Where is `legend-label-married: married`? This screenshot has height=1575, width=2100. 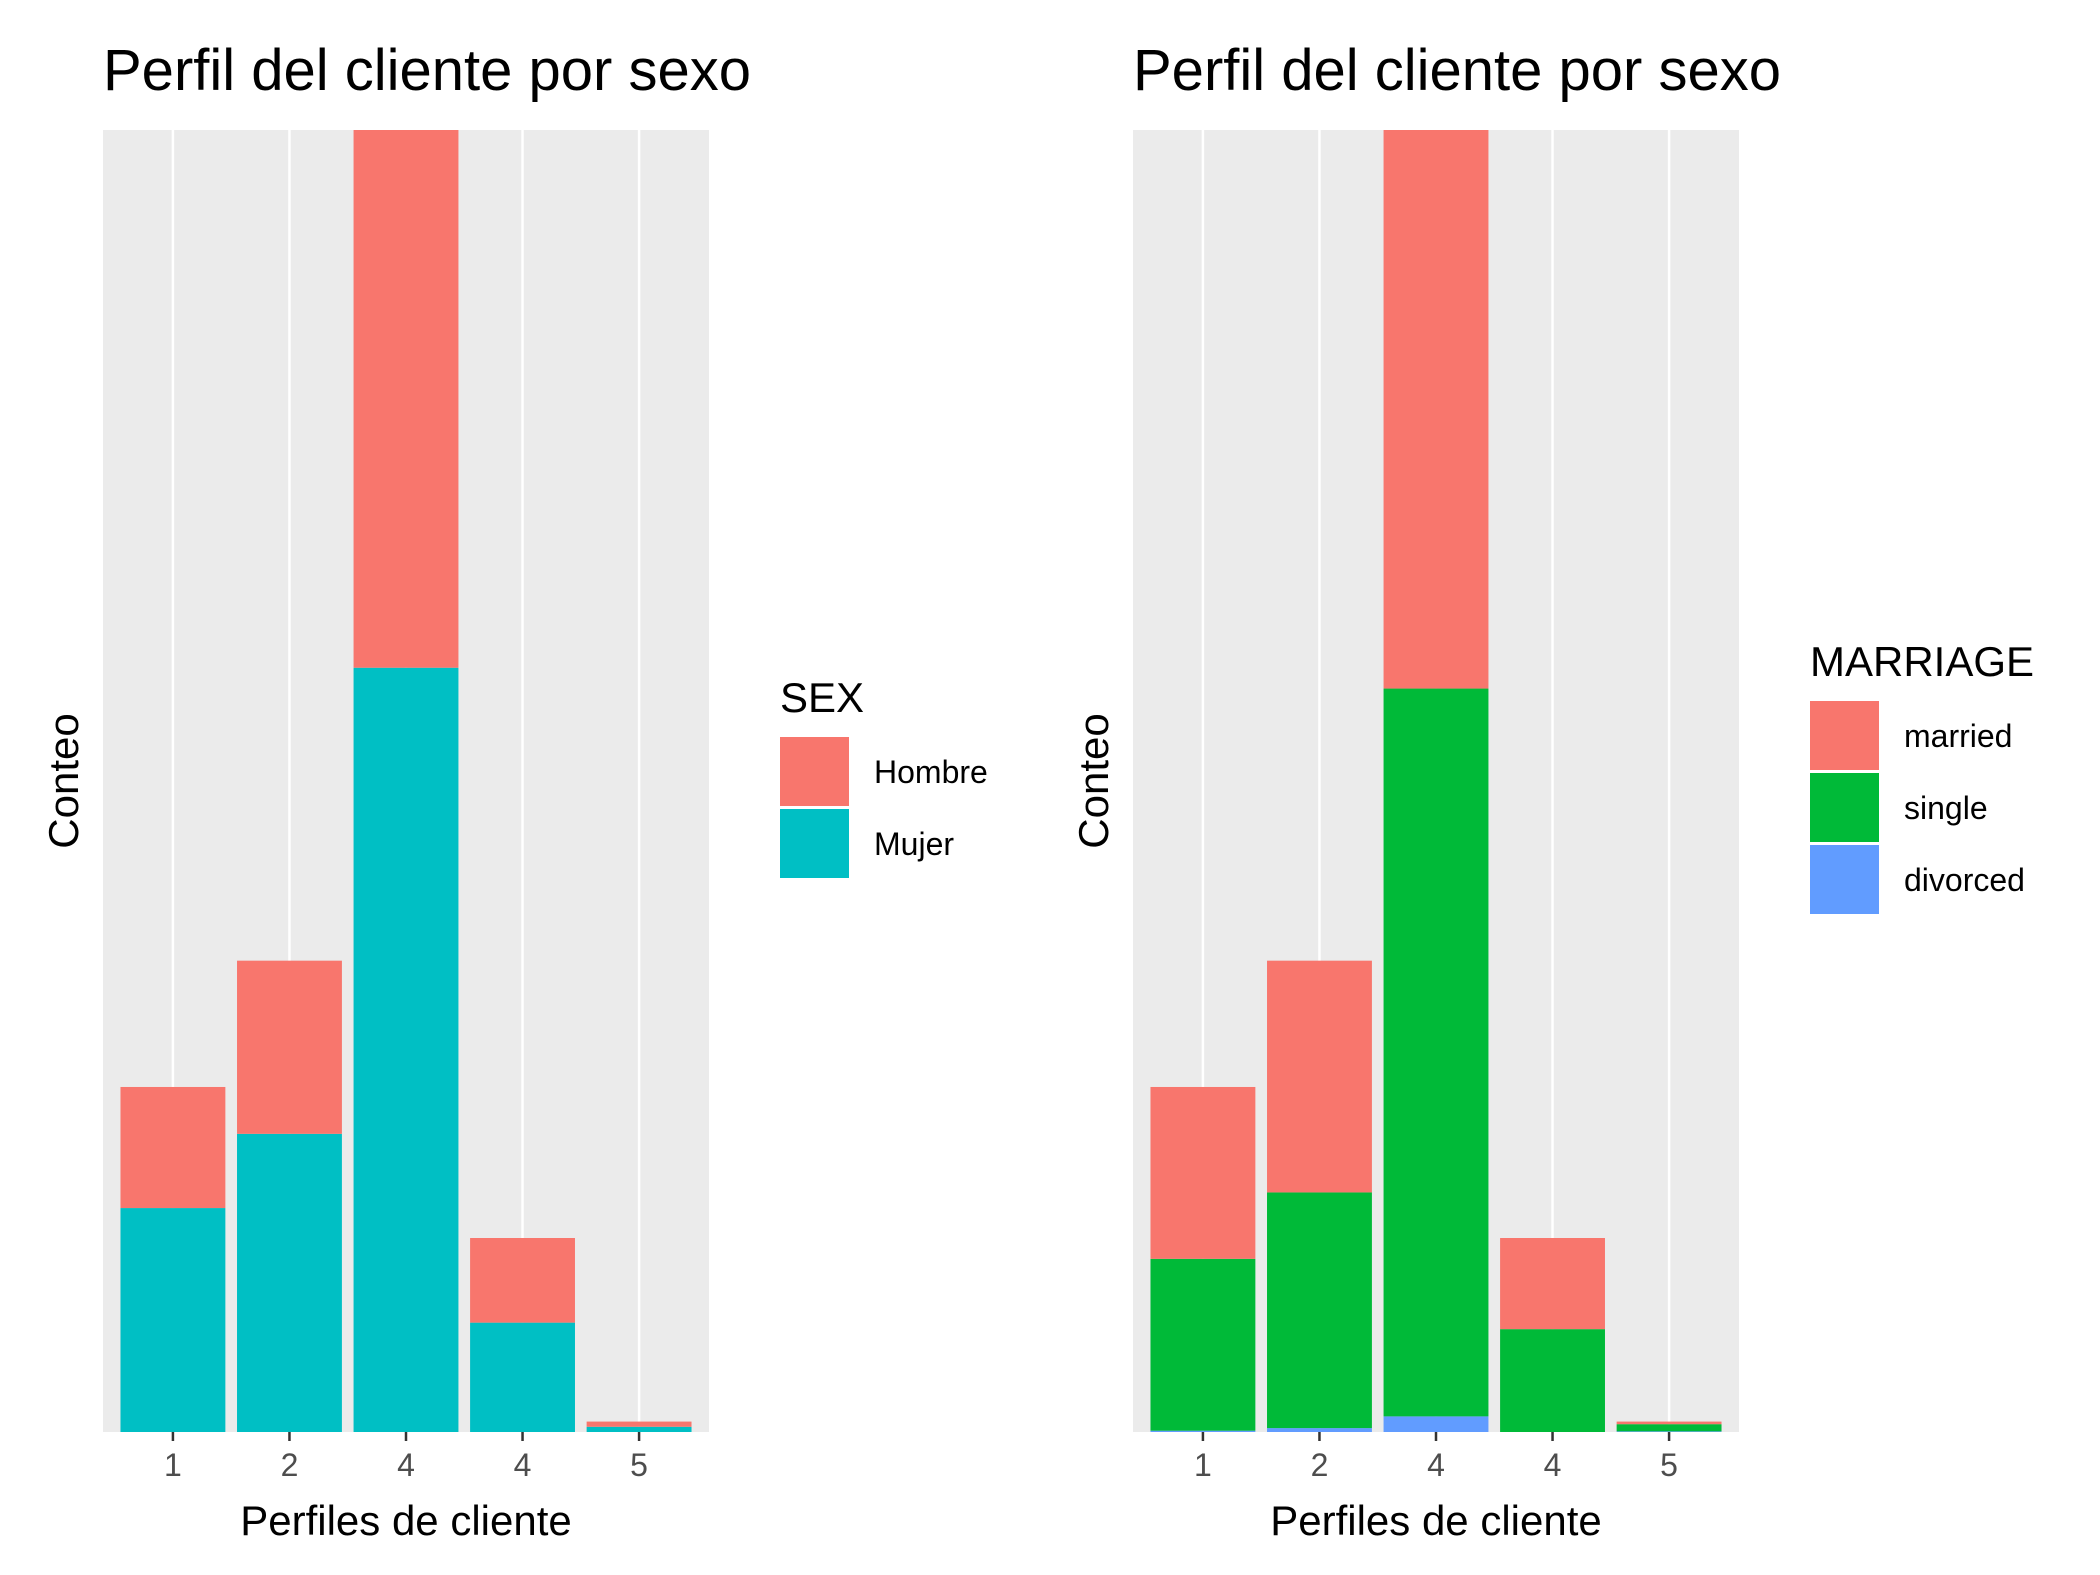
legend-label-married: married is located at coordinates (1958, 736).